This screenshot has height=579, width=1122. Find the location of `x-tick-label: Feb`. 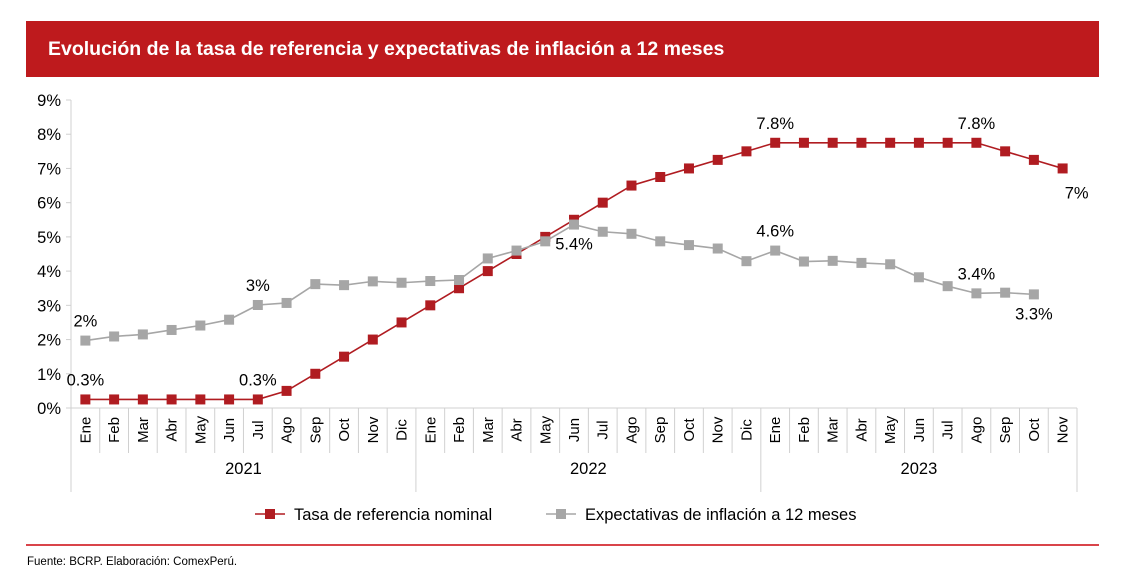

x-tick-label: Feb is located at coordinates (114, 430).